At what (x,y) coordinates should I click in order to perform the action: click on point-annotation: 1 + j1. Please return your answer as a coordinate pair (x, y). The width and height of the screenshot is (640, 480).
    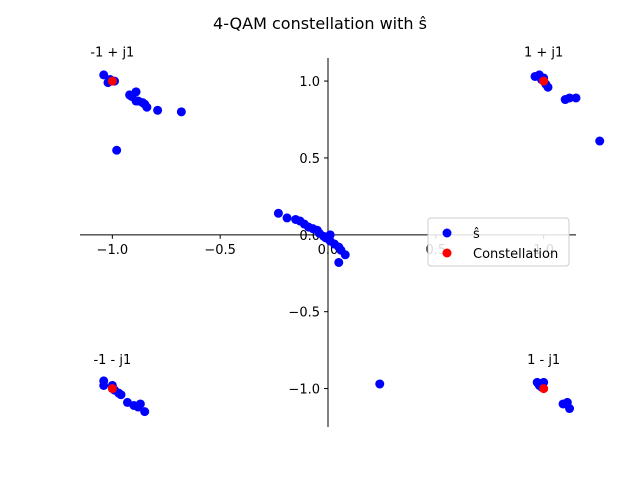
    Looking at the image, I should click on (543, 52).